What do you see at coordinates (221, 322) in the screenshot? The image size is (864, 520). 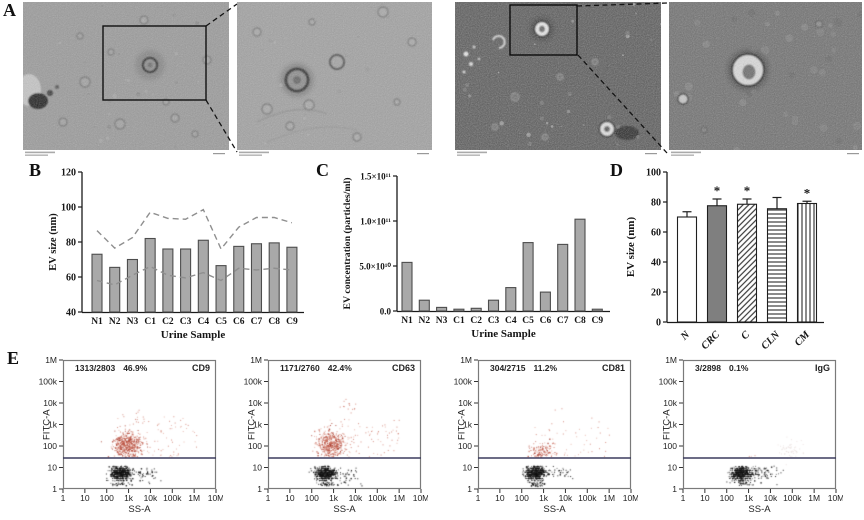 I see `svg-text: C5` at bounding box center [221, 322].